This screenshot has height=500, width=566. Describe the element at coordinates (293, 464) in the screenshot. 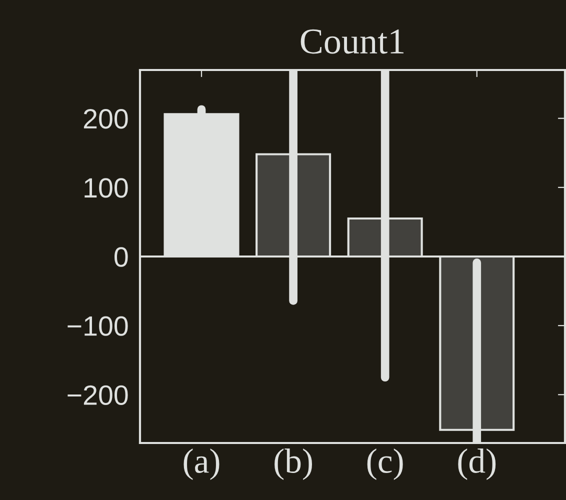

I see `x-tick-label: (b)` at that location.